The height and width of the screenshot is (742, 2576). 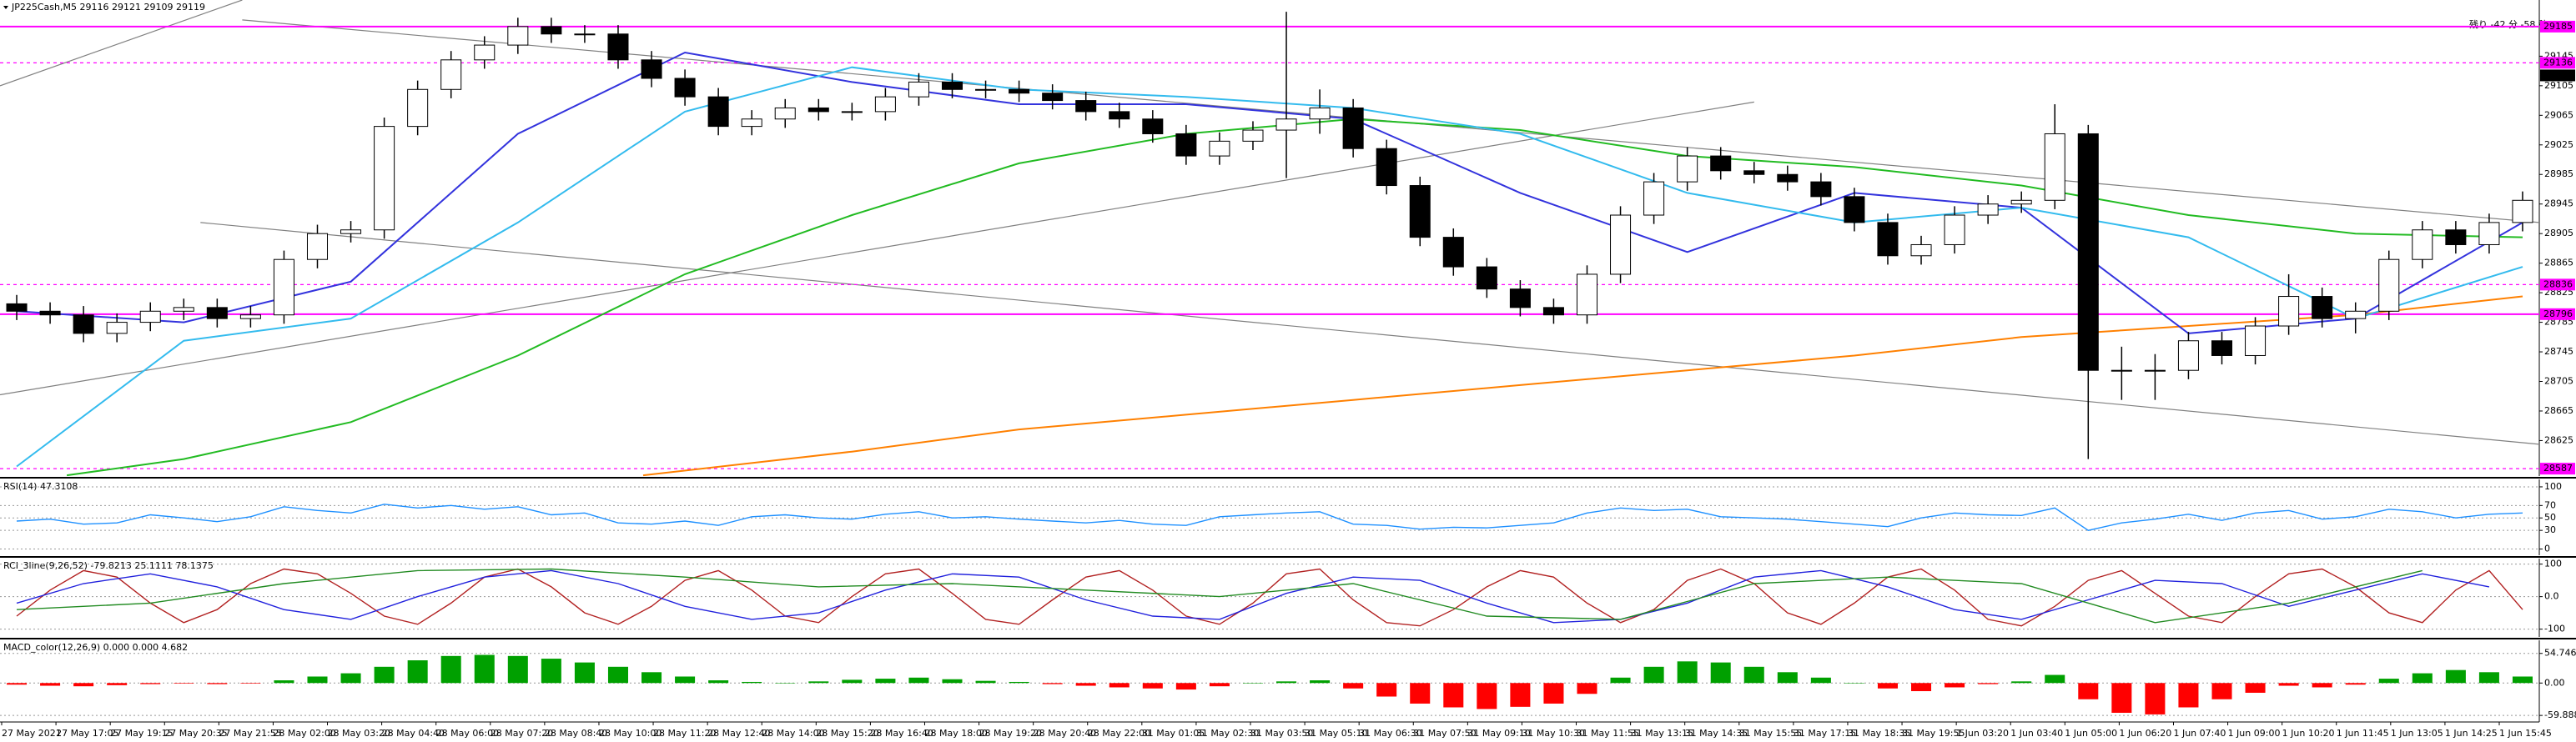 I want to click on indicator-title: RSI(14) 47.3108, so click(x=40, y=486).